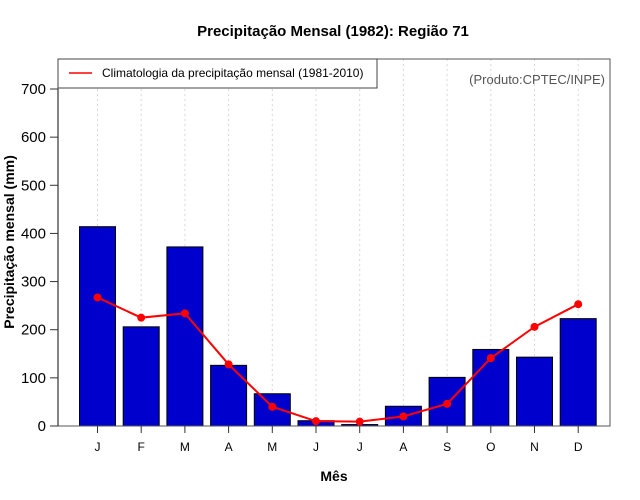  I want to click on y-tick-label: 100, so click(33, 378).